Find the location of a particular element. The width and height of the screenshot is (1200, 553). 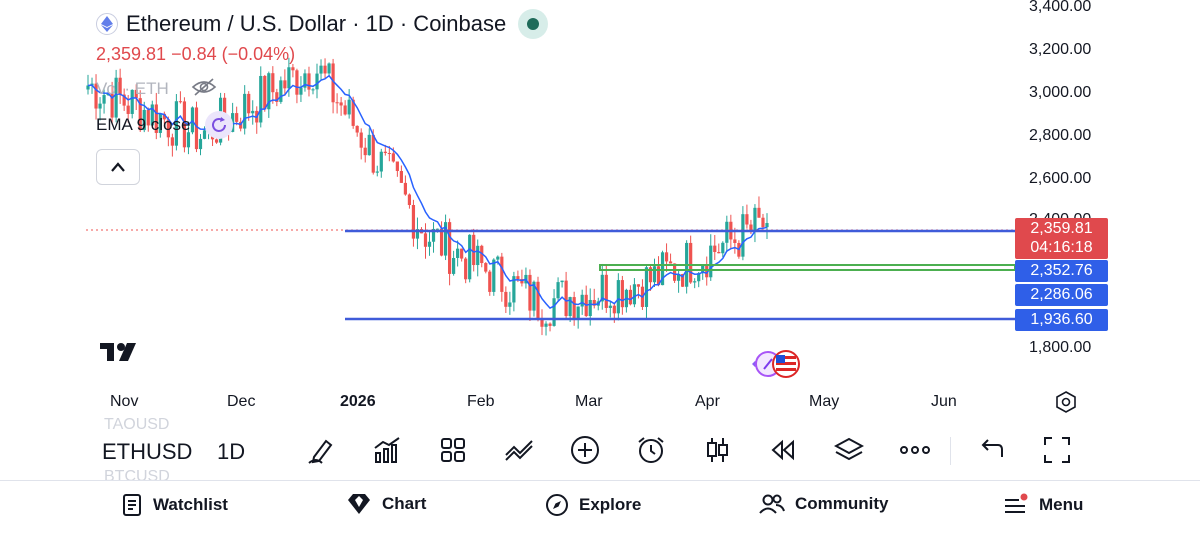

nav-chart: Chart is located at coordinates (386, 504).